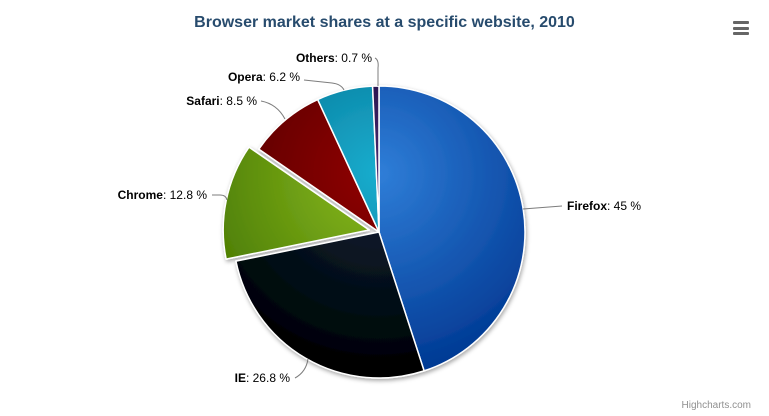  What do you see at coordinates (220, 197) in the screenshot?
I see `label-connector-chrome` at bounding box center [220, 197].